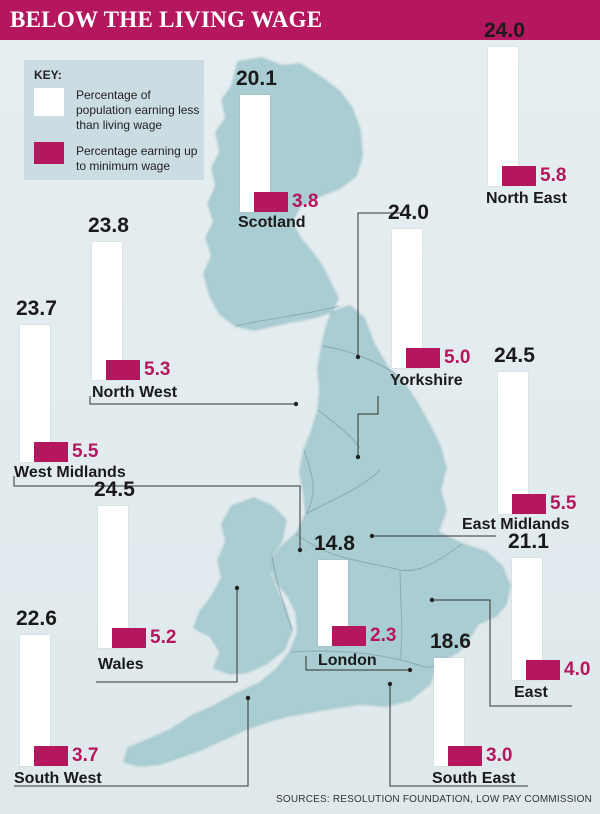  Describe the element at coordinates (157, 513) in the screenshot. I see `leader-west-midlands` at that location.